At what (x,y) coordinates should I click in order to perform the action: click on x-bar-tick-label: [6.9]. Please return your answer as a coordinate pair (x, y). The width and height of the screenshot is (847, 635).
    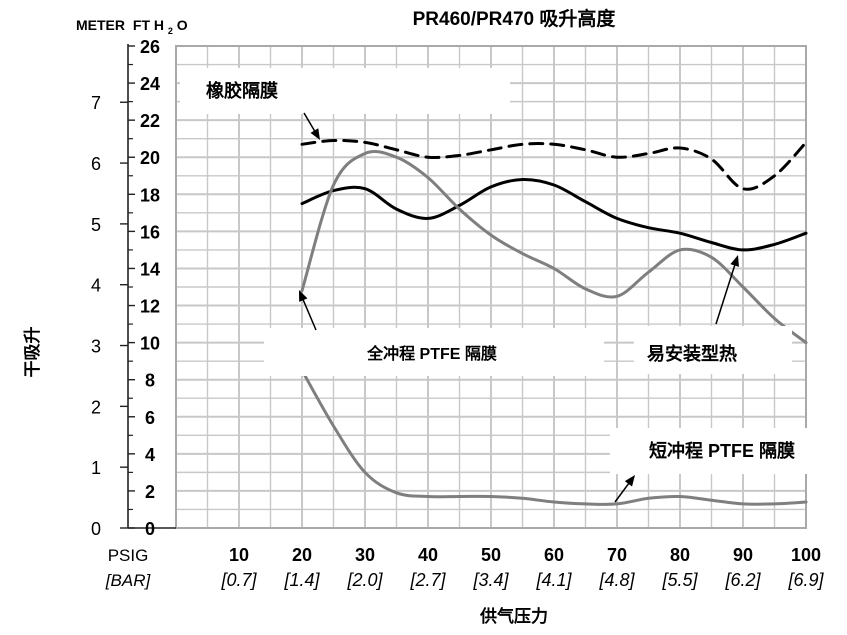
    Looking at the image, I should click on (805, 580).